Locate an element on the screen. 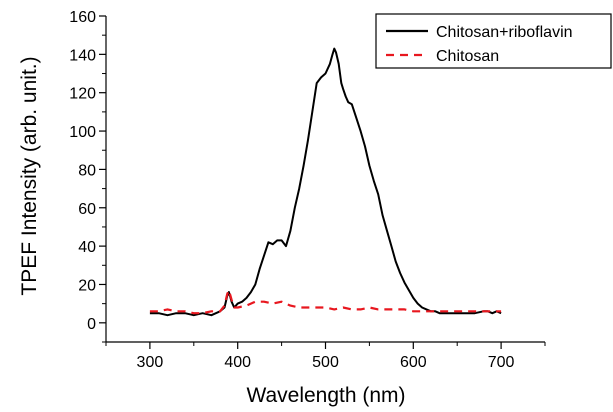 This screenshot has width=613, height=412. x-tick-label: 500 is located at coordinates (325, 362).